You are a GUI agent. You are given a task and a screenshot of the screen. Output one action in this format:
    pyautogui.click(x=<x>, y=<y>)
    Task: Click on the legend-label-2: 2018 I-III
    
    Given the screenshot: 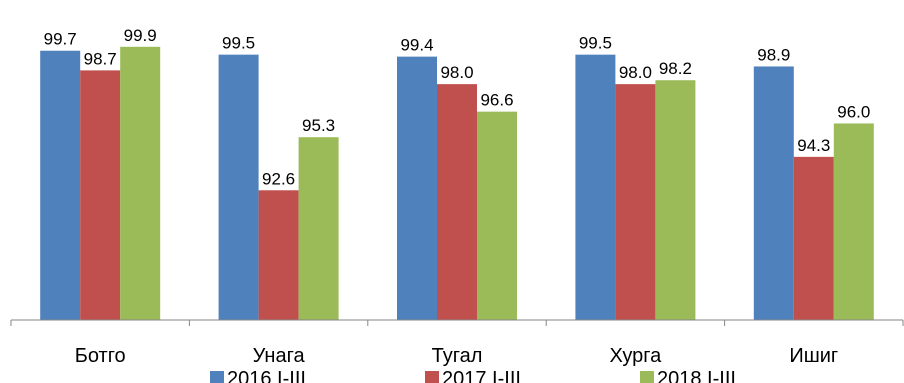 What is the action you would take?
    pyautogui.click(x=696, y=375)
    